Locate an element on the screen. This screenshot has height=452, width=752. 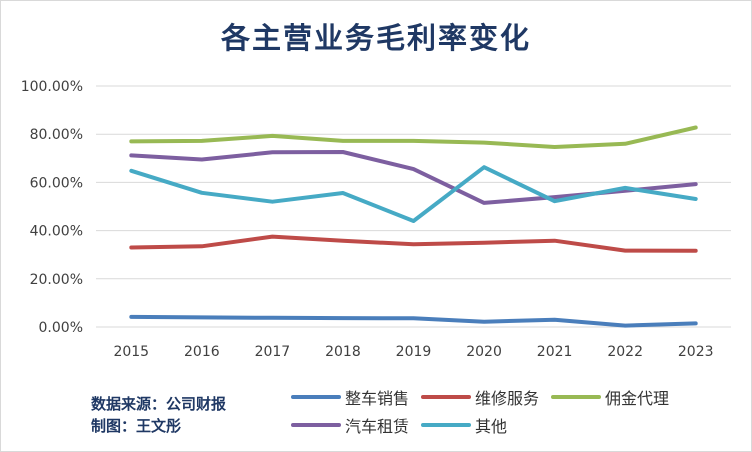
source-note: 数据来源：公司财报 制图：王文彤 is located at coordinates (158, 415).